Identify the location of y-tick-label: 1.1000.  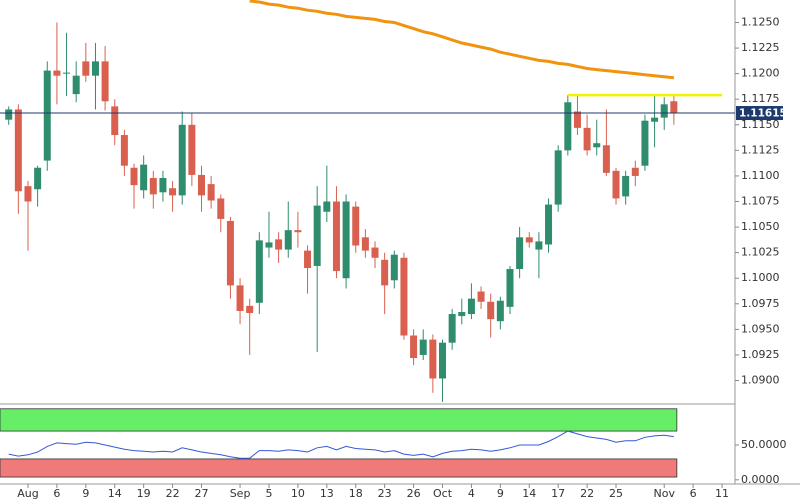
(760, 277).